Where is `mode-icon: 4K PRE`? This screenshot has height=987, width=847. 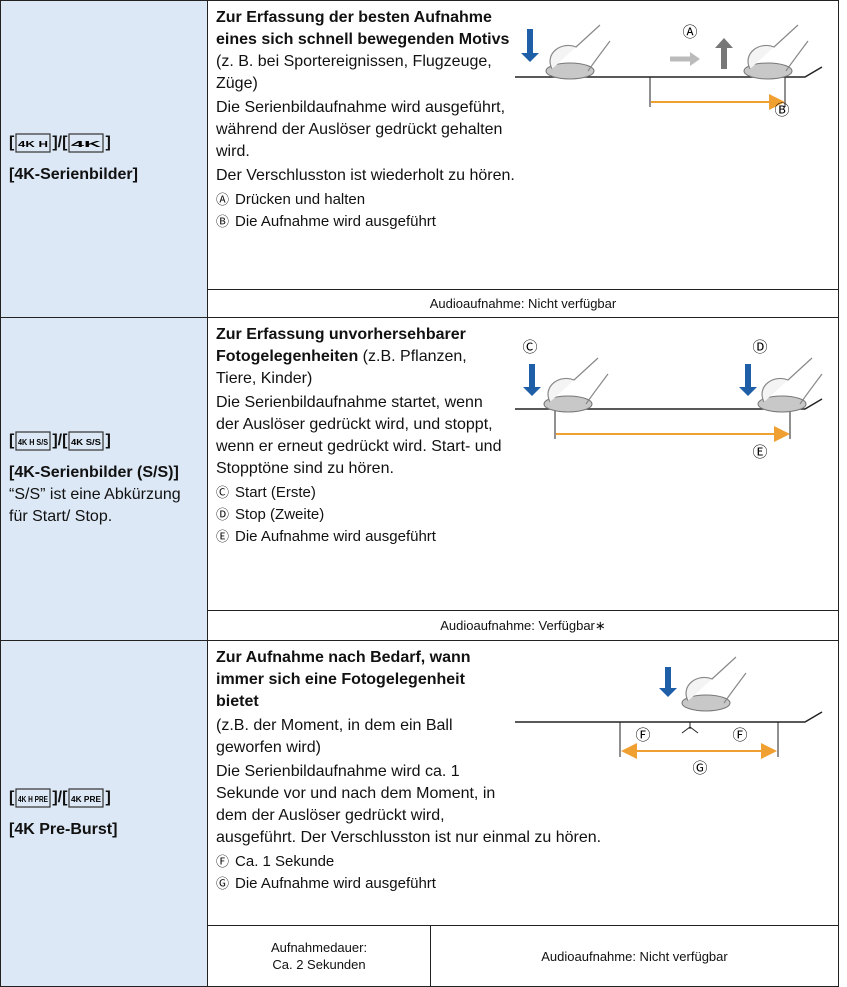 mode-icon: 4K PRE is located at coordinates (86, 797).